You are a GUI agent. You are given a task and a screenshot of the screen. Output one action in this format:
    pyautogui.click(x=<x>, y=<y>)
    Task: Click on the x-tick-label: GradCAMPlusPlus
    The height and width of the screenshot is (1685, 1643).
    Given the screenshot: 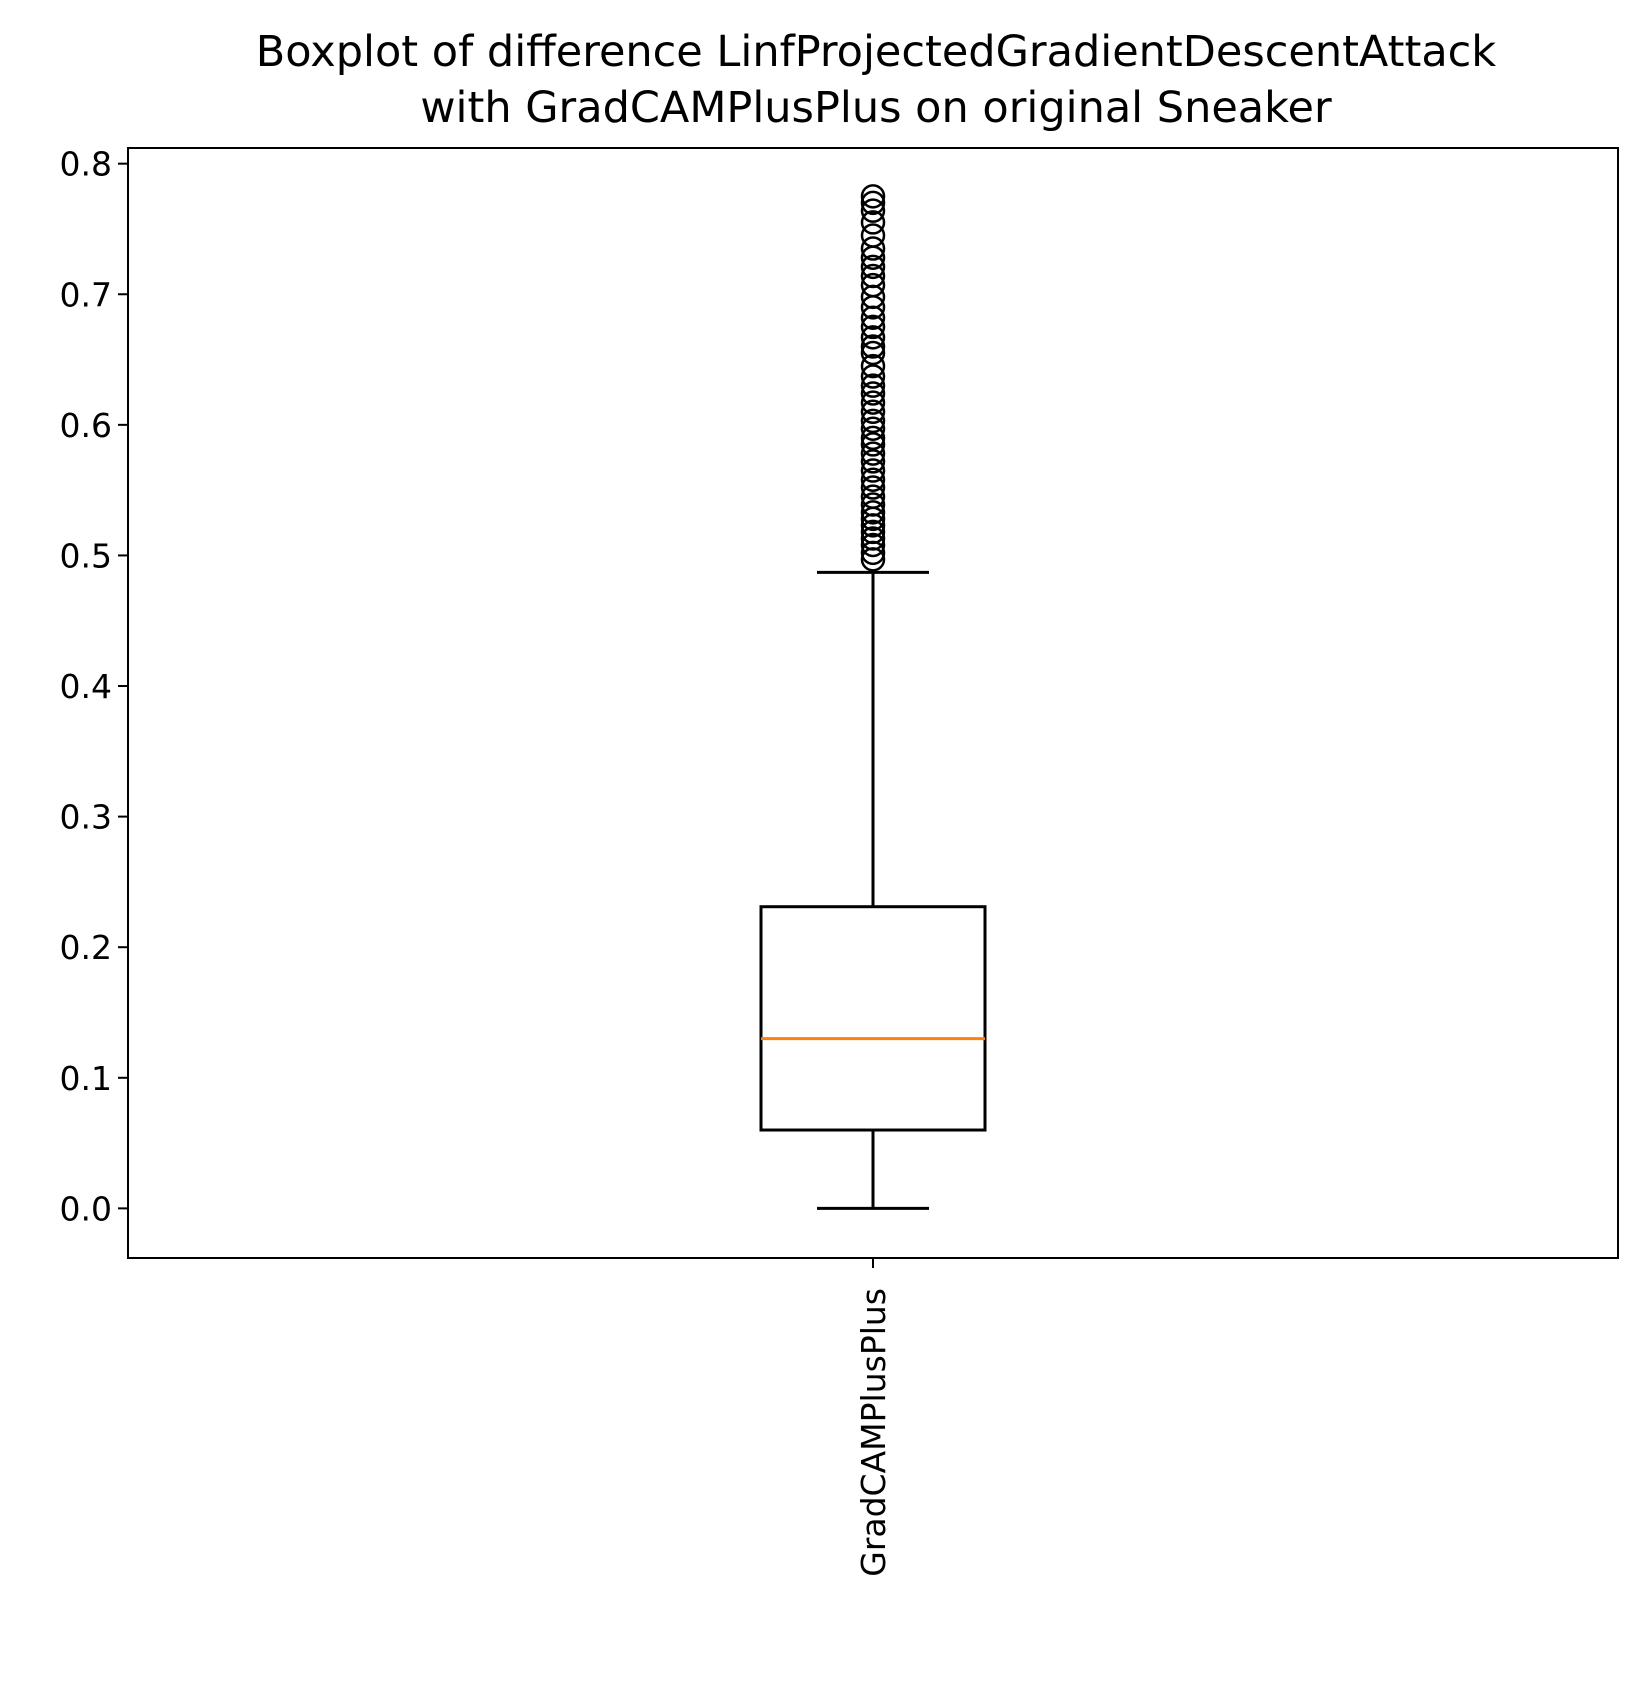 What is the action you would take?
    pyautogui.click(x=873, y=1432)
    